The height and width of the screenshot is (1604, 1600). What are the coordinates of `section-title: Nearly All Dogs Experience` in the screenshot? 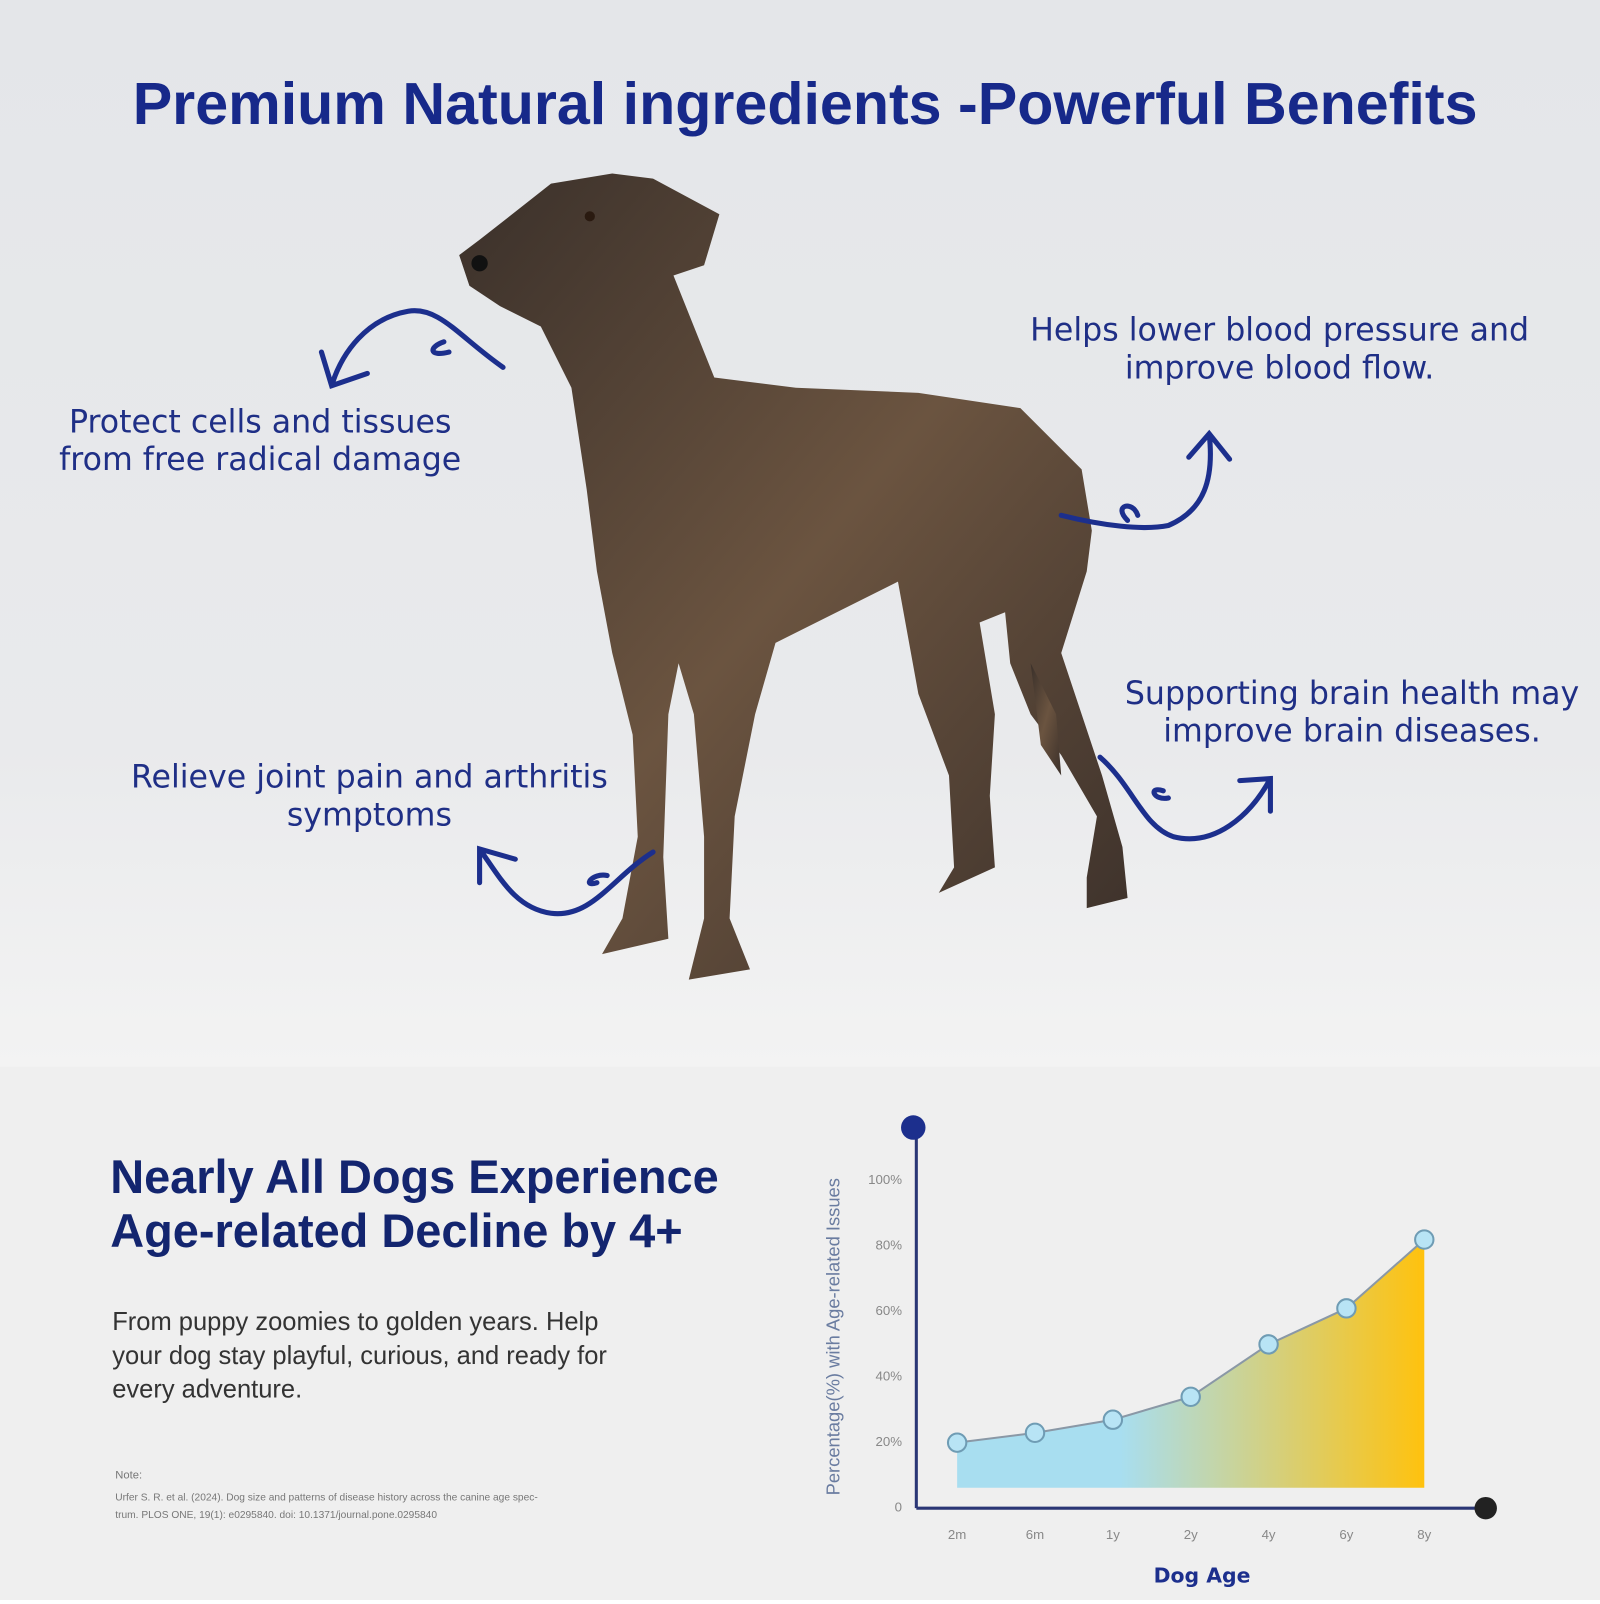 It's located at (414, 1177).